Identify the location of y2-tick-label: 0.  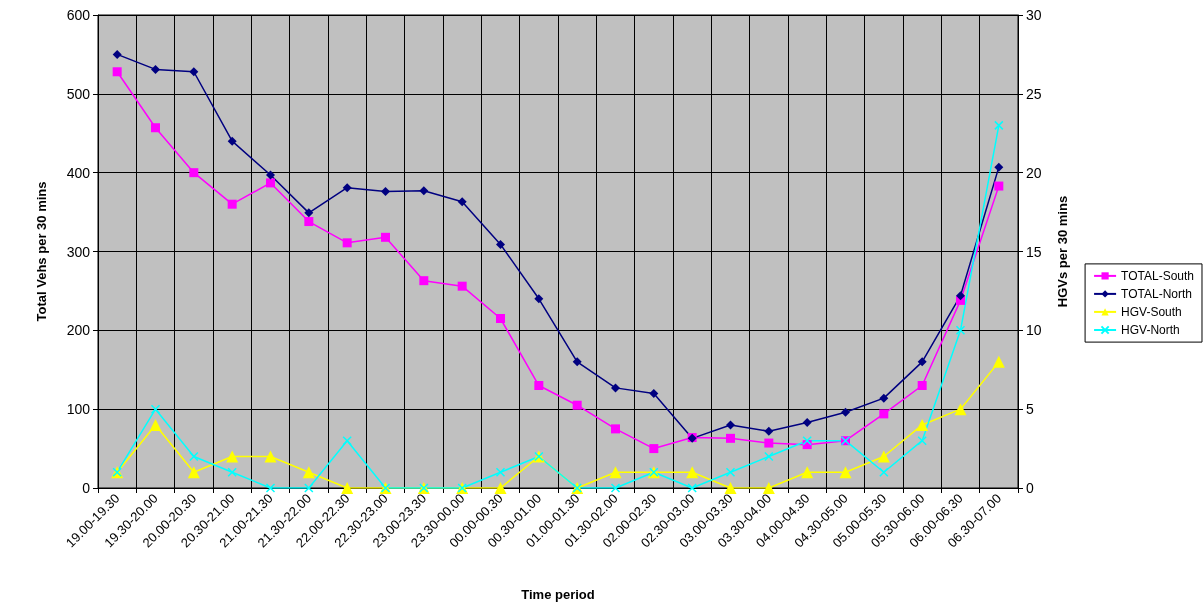
(1030, 488).